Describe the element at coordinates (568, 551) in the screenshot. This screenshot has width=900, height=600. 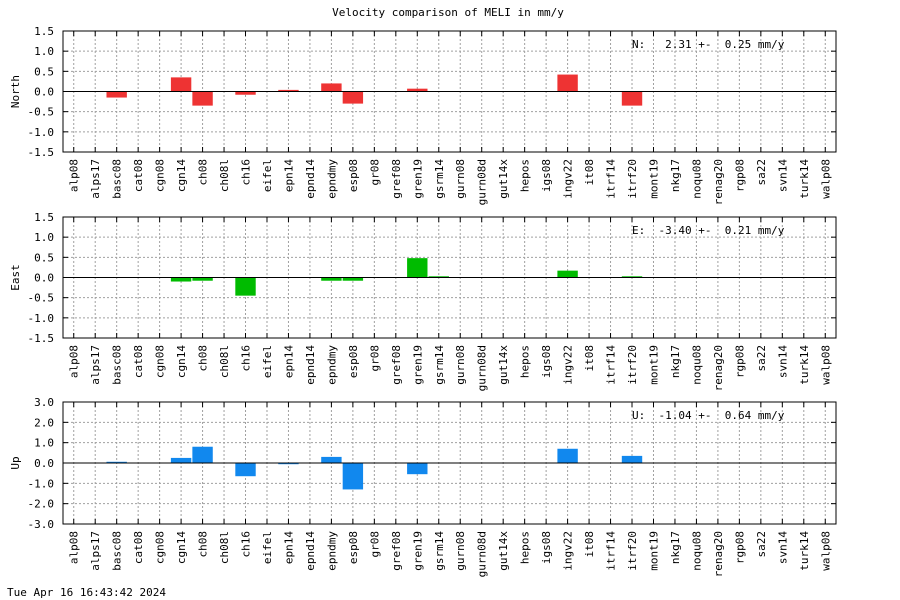
I see `x-tick-label: ingv22` at that location.